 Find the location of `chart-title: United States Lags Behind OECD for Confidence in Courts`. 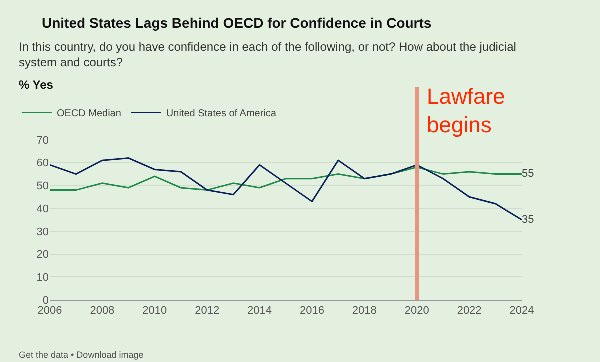

chart-title: United States Lags Behind OECD for Confidence in Courts is located at coordinates (237, 22).